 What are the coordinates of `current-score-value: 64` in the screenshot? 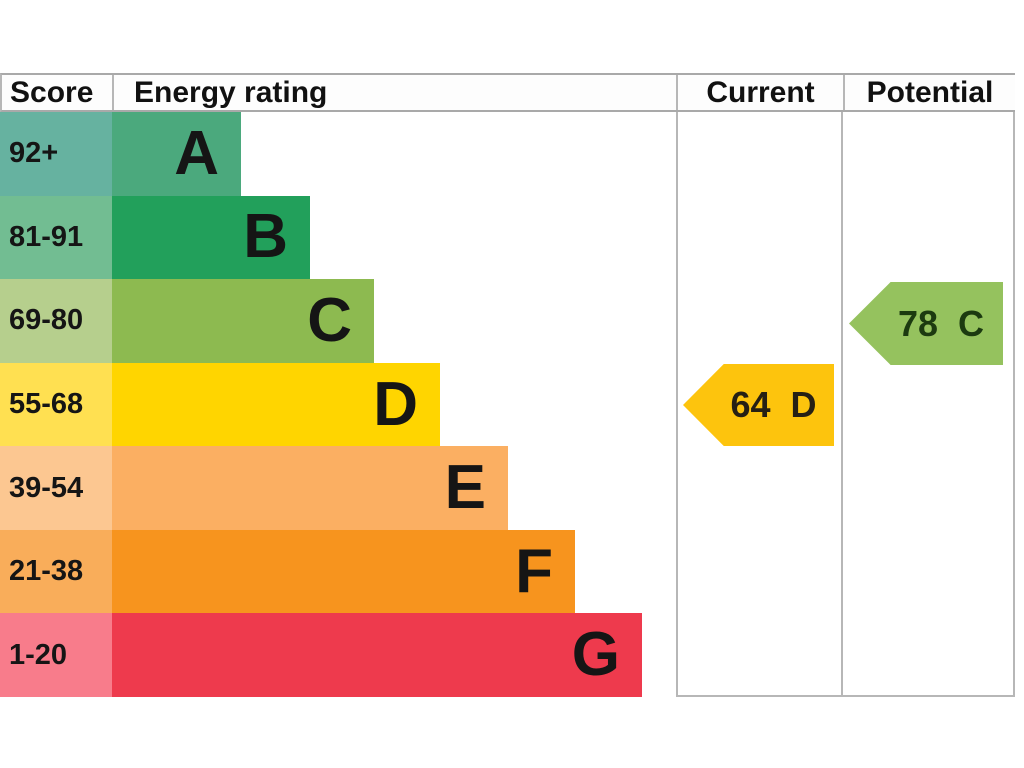 It's located at (750, 404).